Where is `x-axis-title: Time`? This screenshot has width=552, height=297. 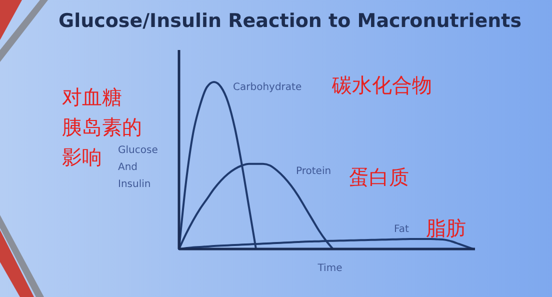
x-axis-title: Time is located at coordinates (329, 268).